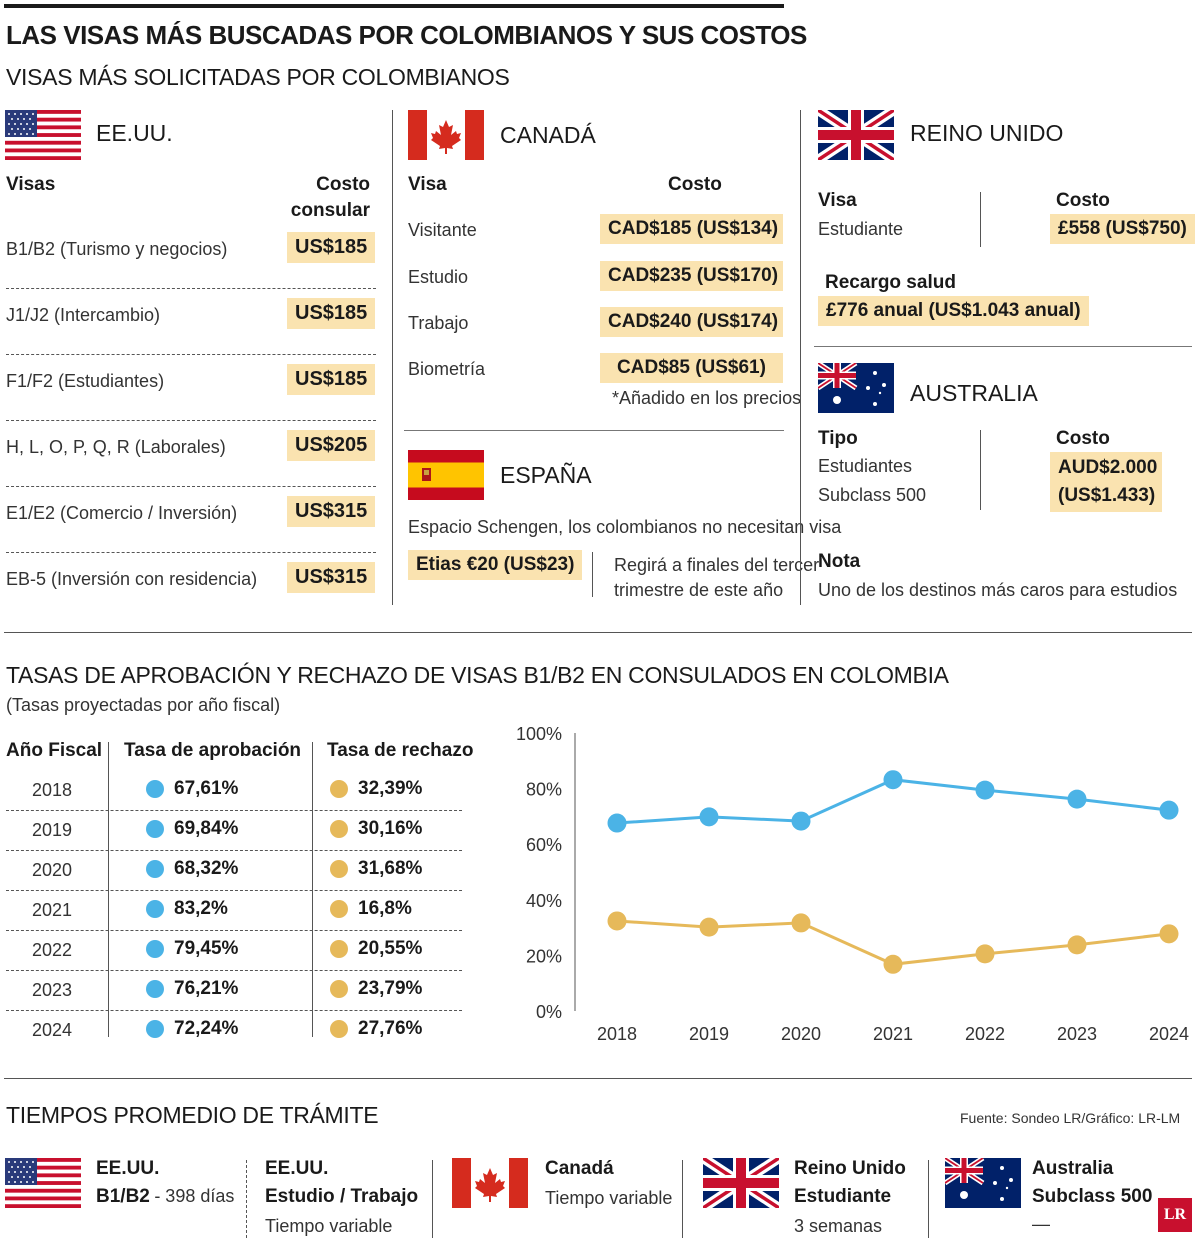 Image resolution: width=1200 pixels, height=1249 pixels. I want to click on approval-value: 76,21%, so click(206, 988).